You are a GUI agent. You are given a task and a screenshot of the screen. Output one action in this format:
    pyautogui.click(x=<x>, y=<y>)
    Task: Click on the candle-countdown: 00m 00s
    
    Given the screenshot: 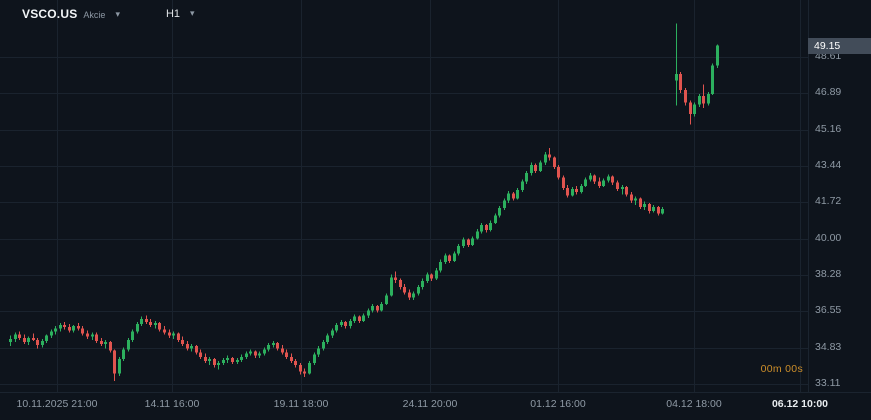 What is the action you would take?
    pyautogui.click(x=781, y=369)
    